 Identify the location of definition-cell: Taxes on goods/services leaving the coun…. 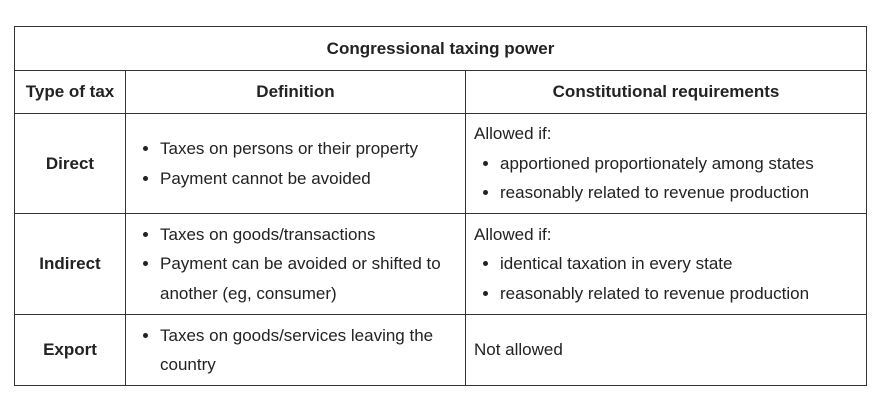
(295, 350).